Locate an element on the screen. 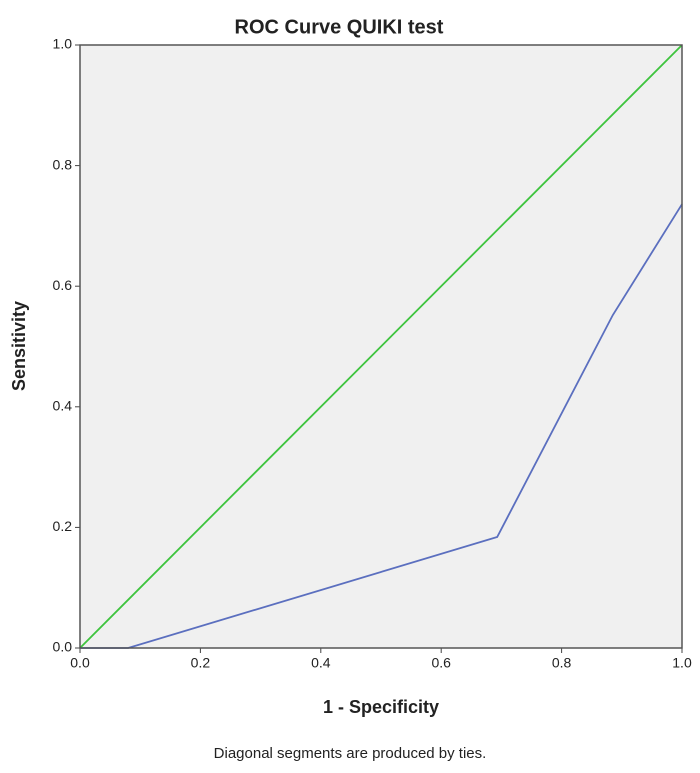 This screenshot has width=700, height=773. x-tick-label: 1.0 is located at coordinates (682, 663).